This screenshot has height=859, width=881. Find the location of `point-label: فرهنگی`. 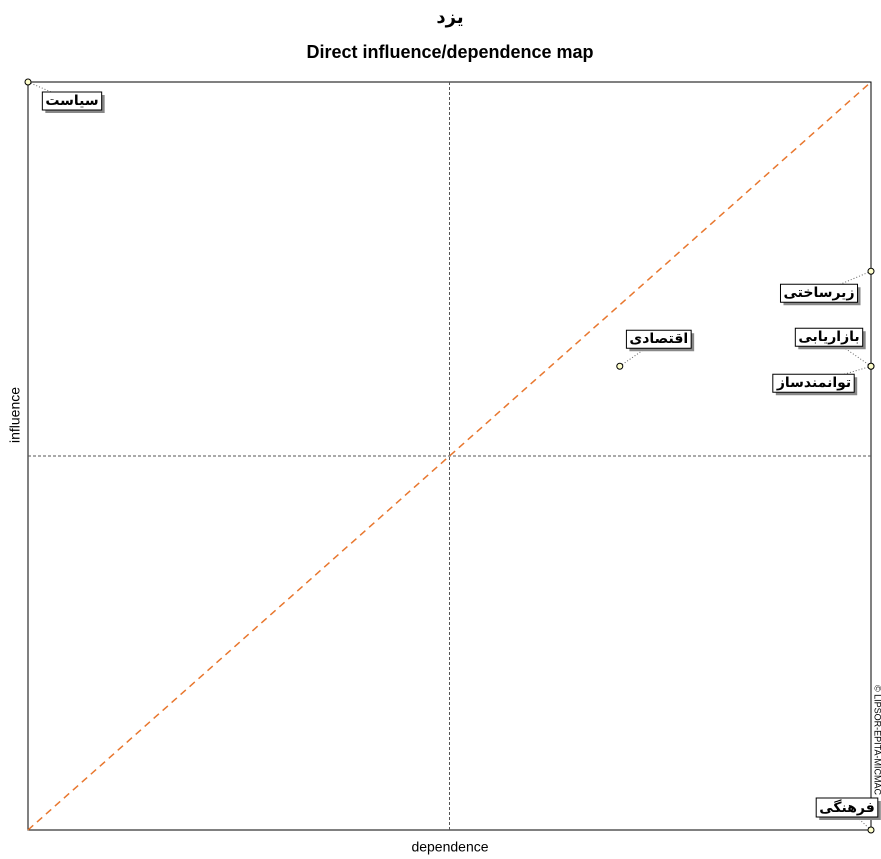

point-label: فرهنگی is located at coordinates (848, 808).